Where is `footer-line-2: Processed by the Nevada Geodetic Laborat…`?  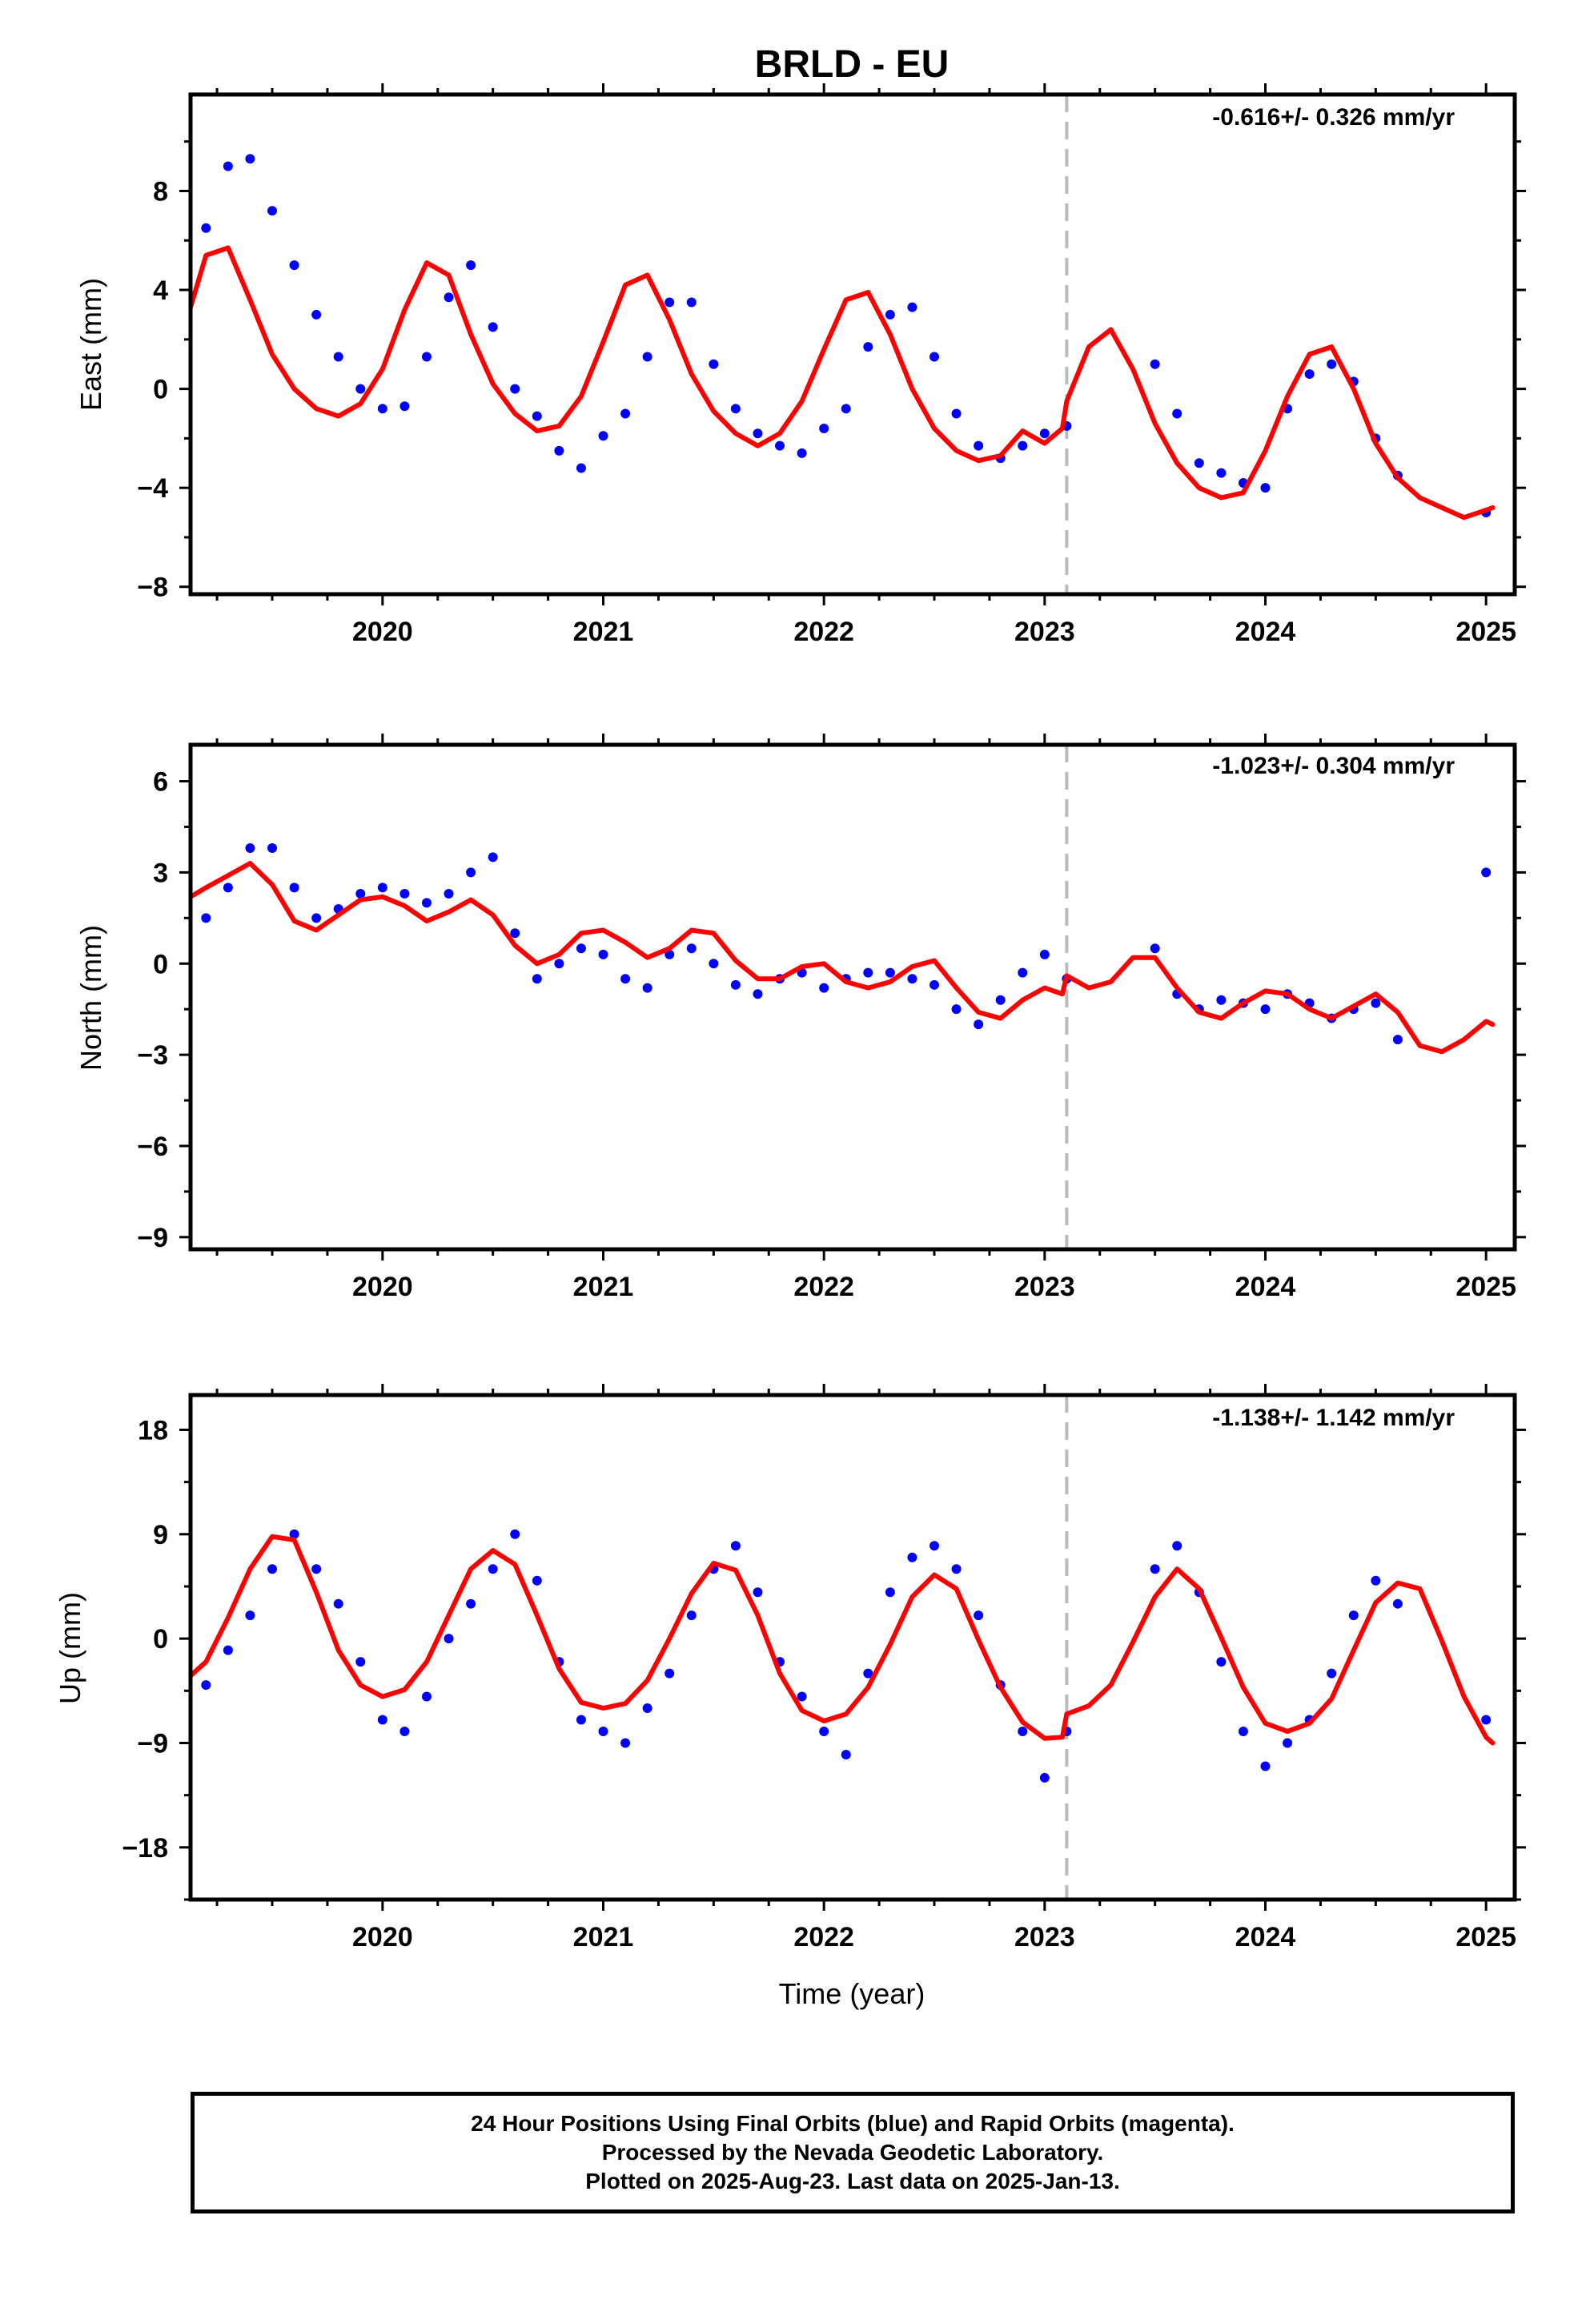
footer-line-2: Processed by the Nevada Geodetic Laborat… is located at coordinates (852, 2152).